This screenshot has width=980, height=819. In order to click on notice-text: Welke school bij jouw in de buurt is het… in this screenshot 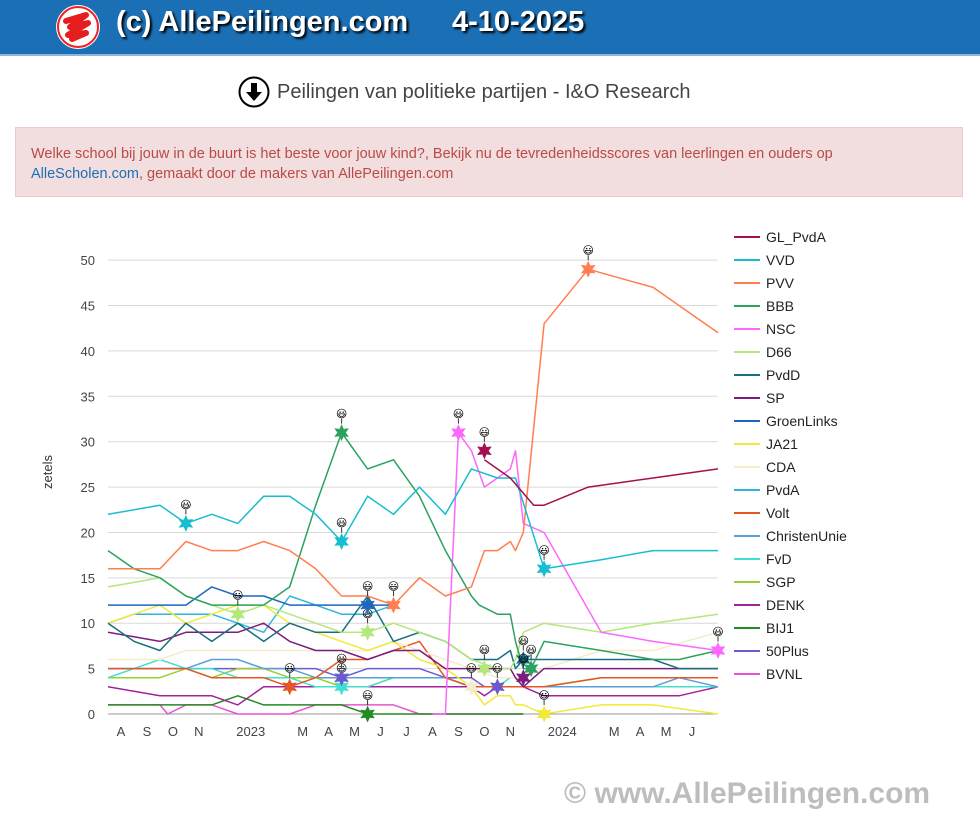, I will do `click(432, 154)`.